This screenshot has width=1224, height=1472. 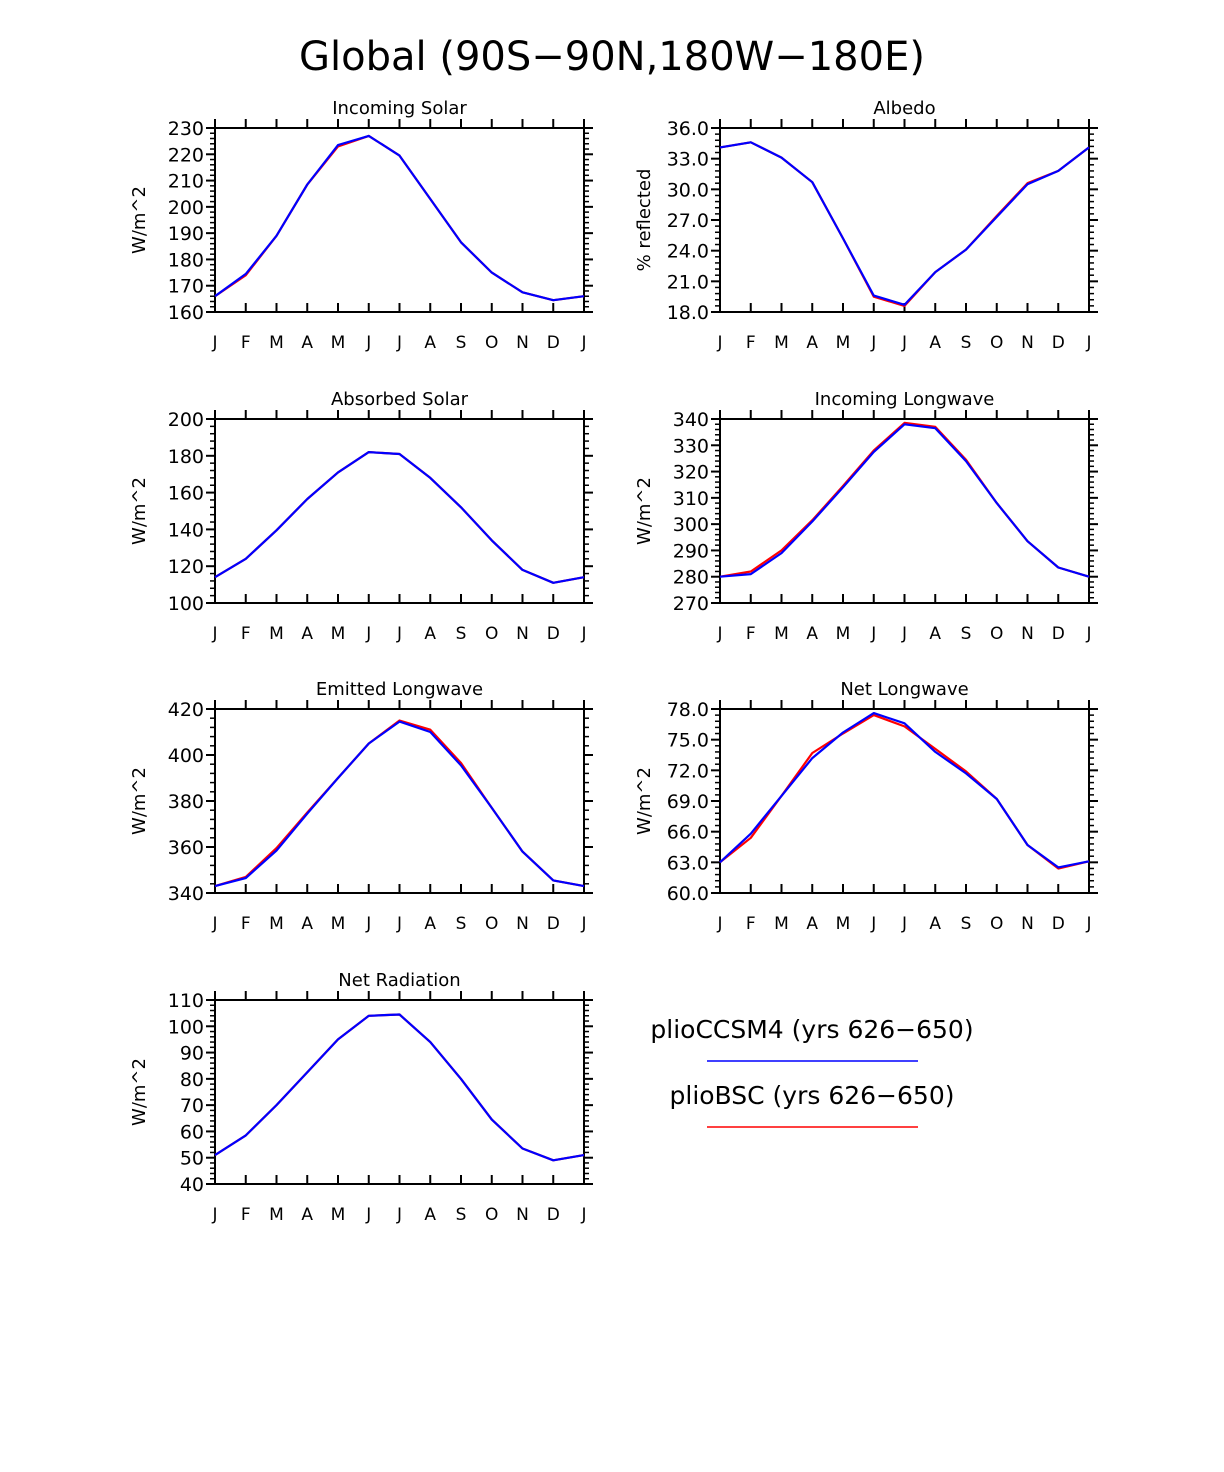 What do you see at coordinates (192, 1106) in the screenshot?
I see `y-tick-label: 70` at bounding box center [192, 1106].